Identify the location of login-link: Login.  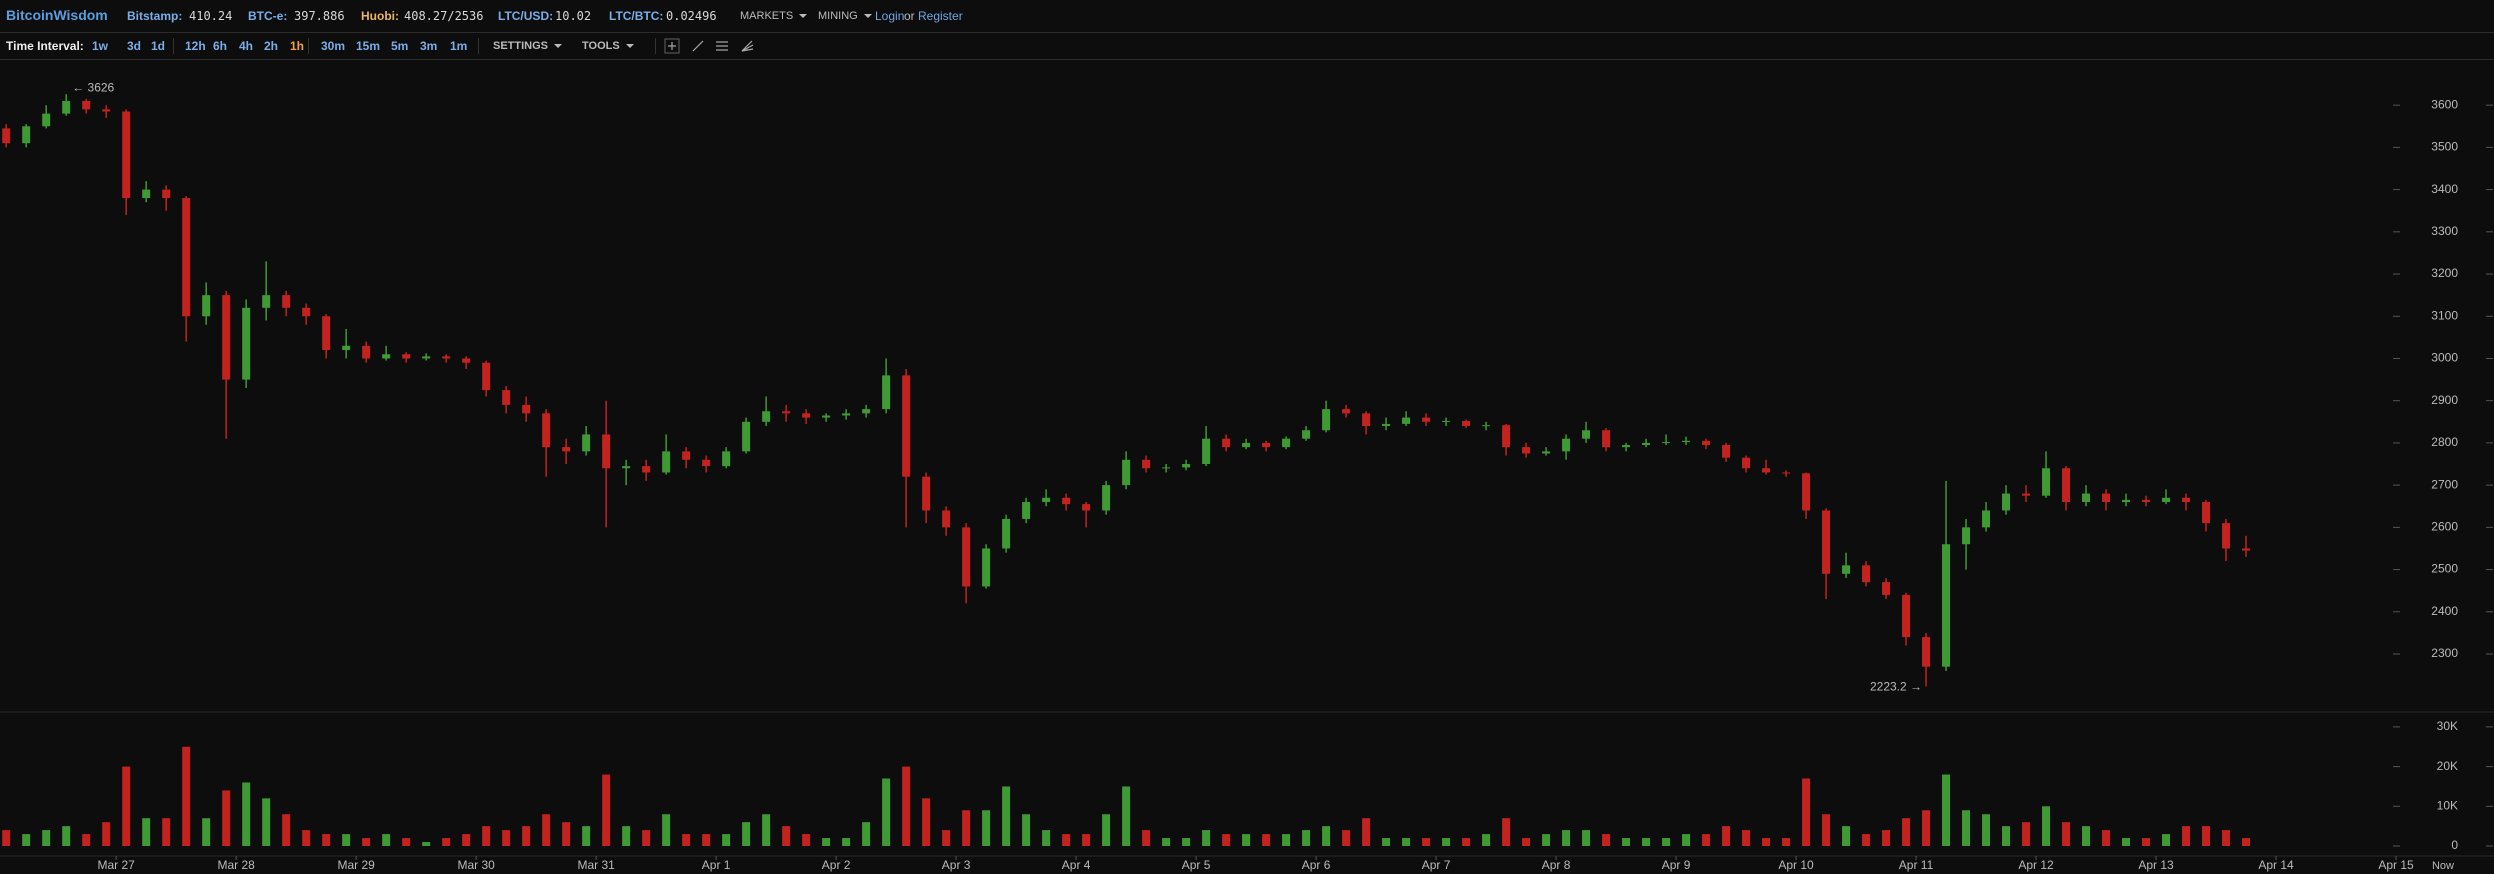
(890, 16).